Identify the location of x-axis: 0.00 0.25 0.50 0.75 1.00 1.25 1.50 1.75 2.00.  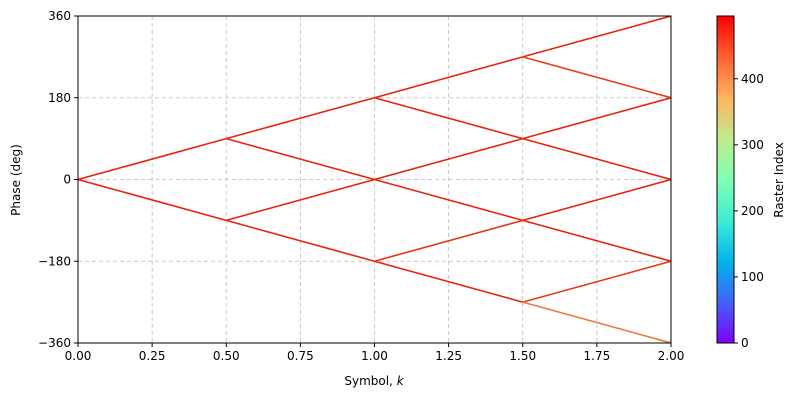
(375, 353).